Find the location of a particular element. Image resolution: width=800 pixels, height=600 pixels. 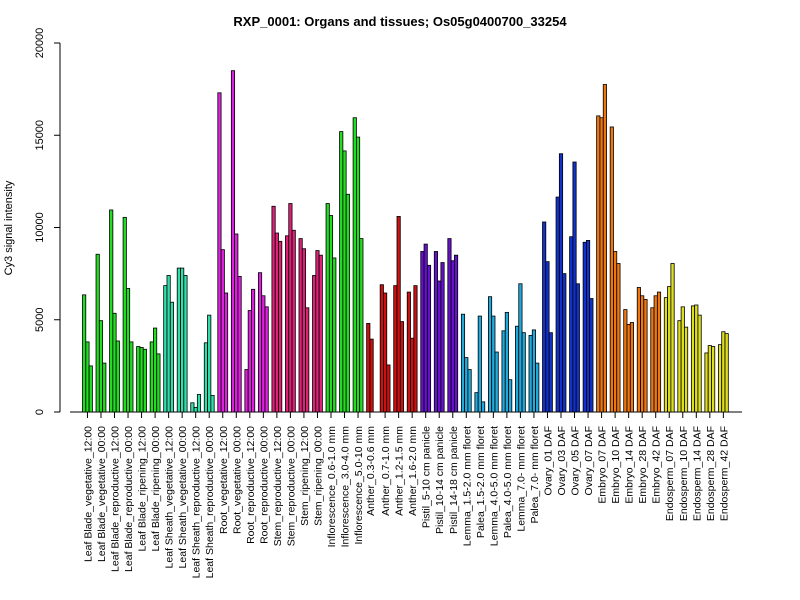

x-category-label: Palea_7.0- mm floret is located at coordinates (535, 475).